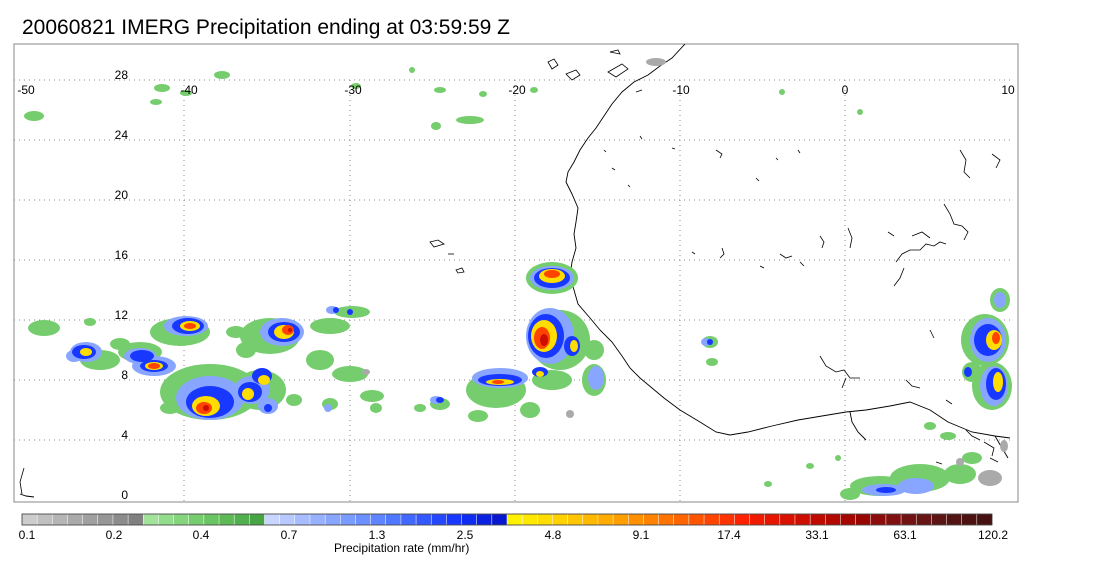  Describe the element at coordinates (124, 495) in the screenshot. I see `lat-label: 0` at that location.